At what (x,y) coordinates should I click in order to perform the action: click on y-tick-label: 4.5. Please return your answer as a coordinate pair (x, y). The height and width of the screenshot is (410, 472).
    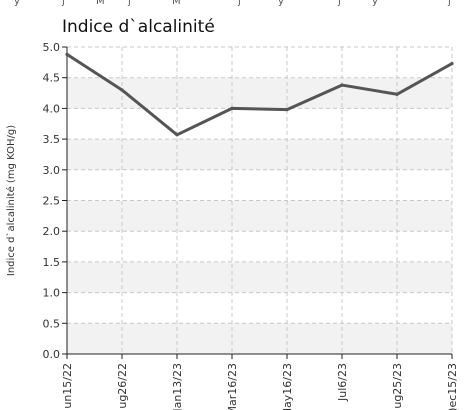
    Looking at the image, I should click on (52, 78).